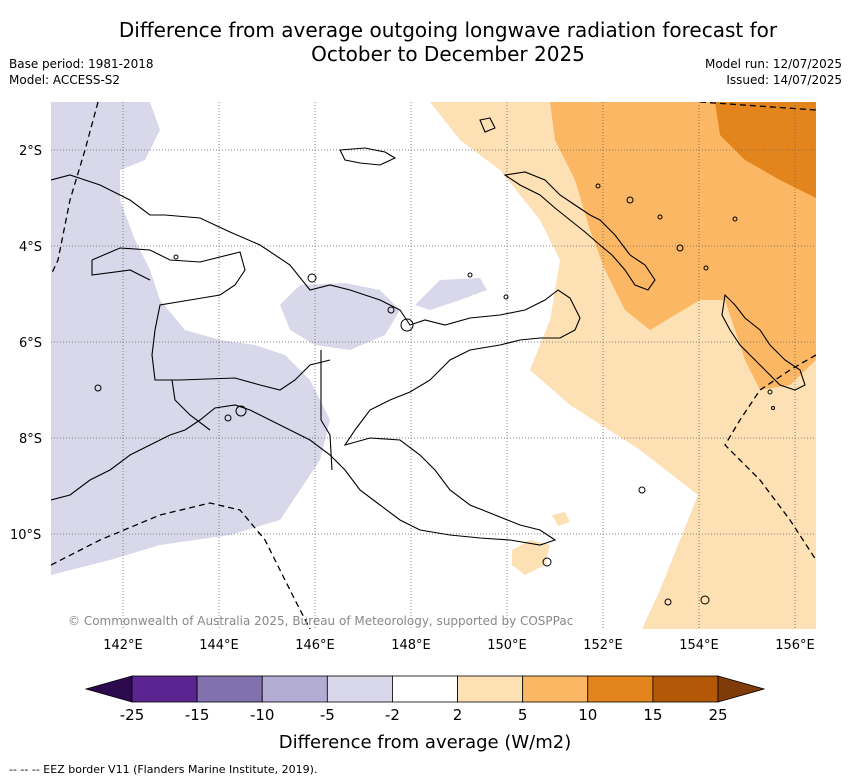  I want to click on colorbar-tick-label: -25, so click(132, 715).